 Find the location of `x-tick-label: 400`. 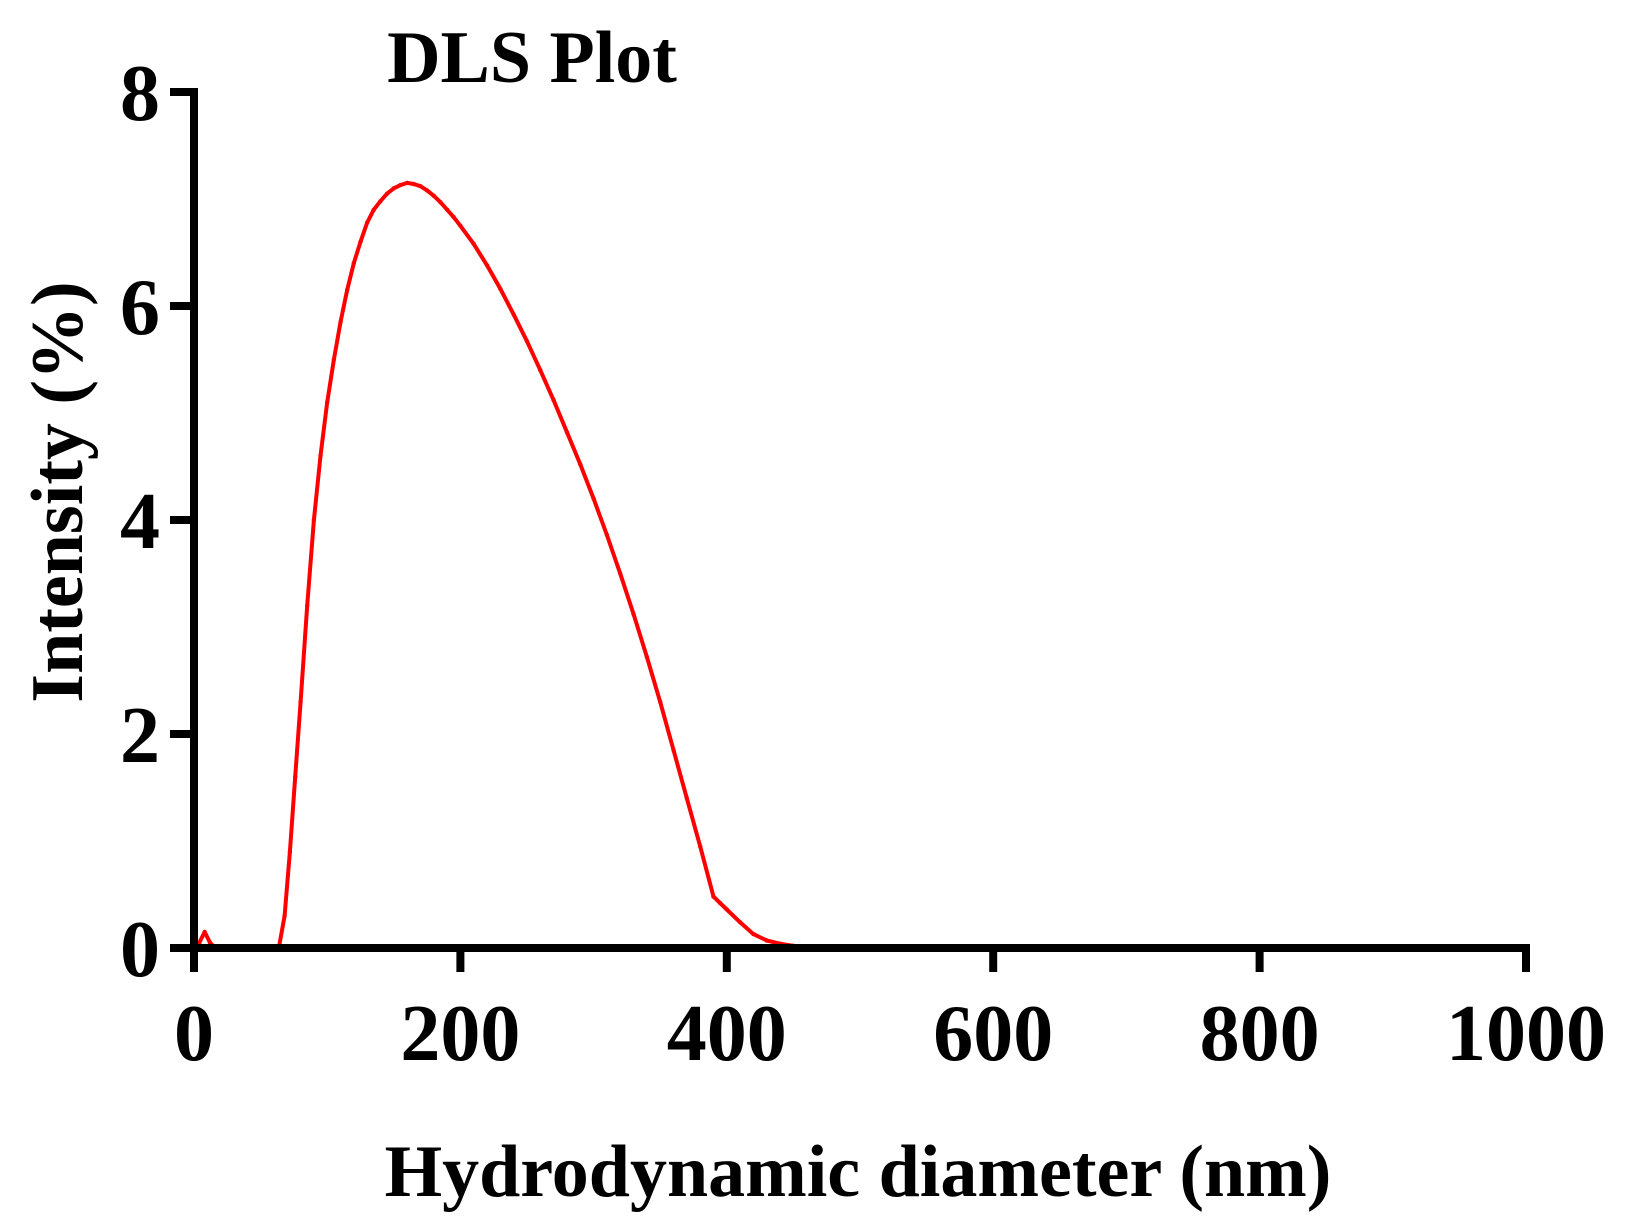

x-tick-label: 400 is located at coordinates (727, 1034).